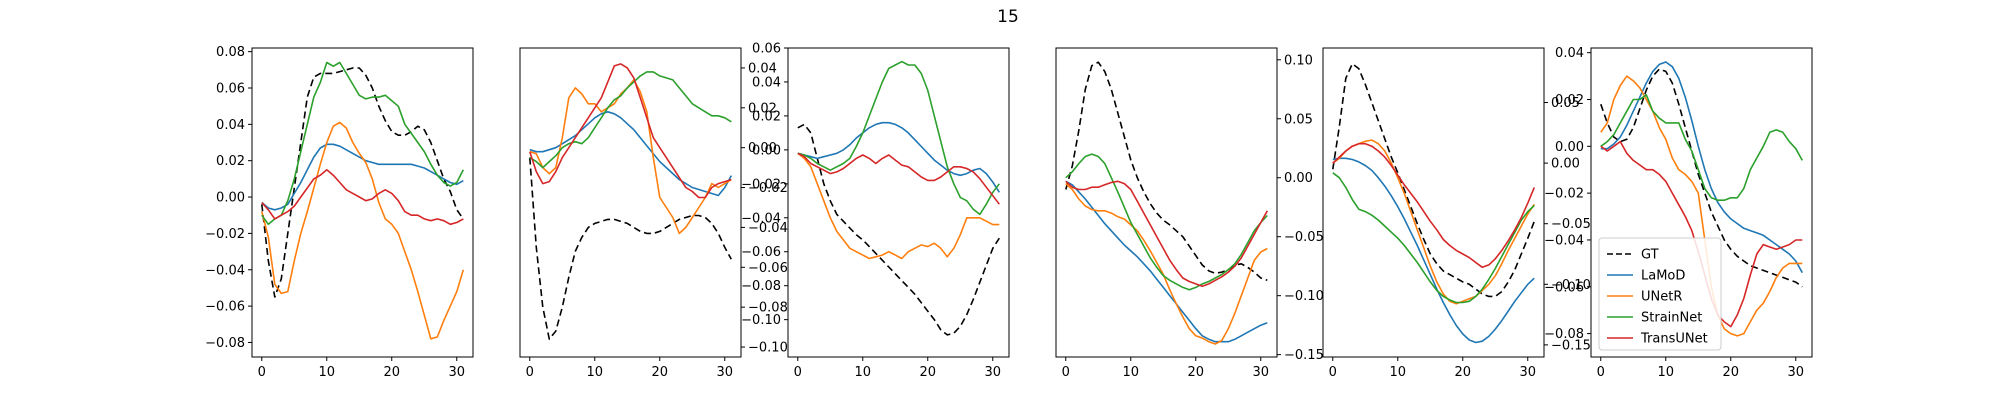 The width and height of the screenshot is (2000, 400). What do you see at coordinates (1650, 255) in the screenshot?
I see `legend-label-gt: GT` at bounding box center [1650, 255].